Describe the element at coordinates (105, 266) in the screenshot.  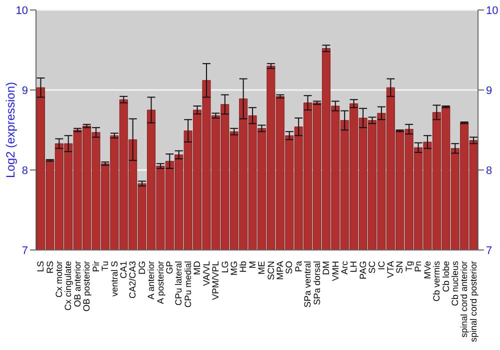
I see `x-tick-label: Tu` at that location.